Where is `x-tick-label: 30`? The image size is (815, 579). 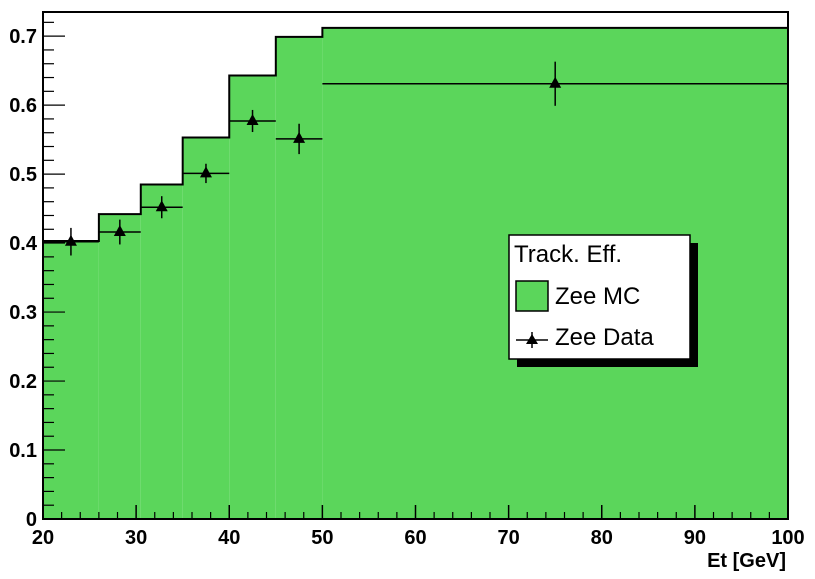
x-tick-label: 30 is located at coordinates (136, 538).